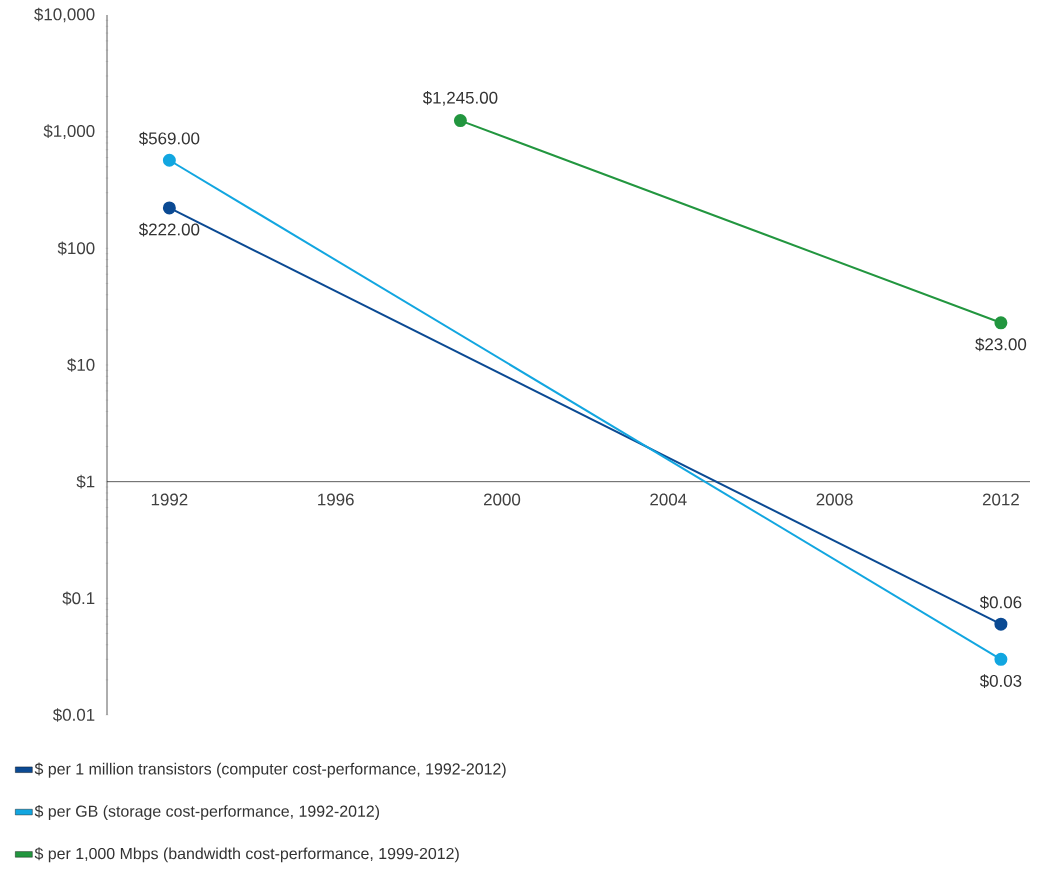 This screenshot has width=1039, height=892. I want to click on data-label: $1,245.00, so click(460, 98).